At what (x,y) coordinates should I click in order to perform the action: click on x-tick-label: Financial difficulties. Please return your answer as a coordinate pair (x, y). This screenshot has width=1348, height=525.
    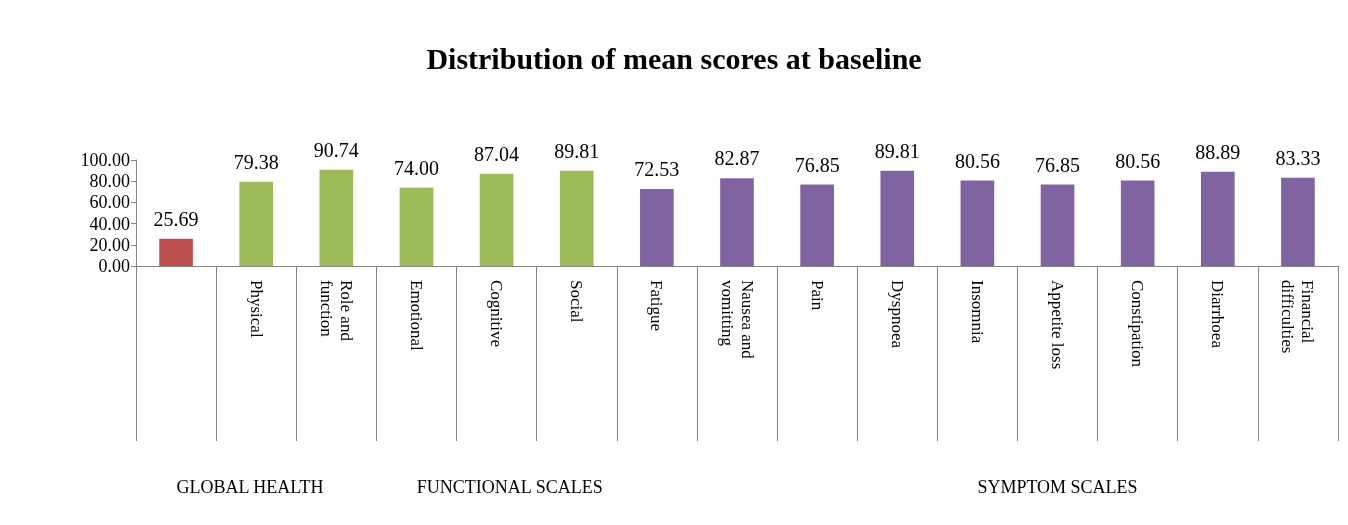
    Looking at the image, I should click on (1298, 317).